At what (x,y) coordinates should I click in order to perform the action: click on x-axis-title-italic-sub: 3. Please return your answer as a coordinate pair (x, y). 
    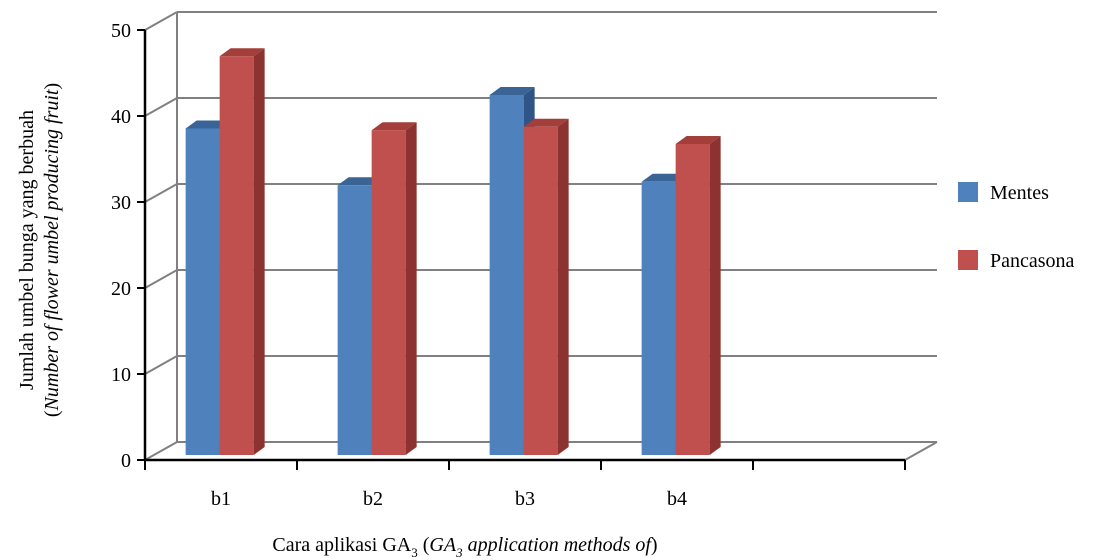
    Looking at the image, I should click on (459, 552).